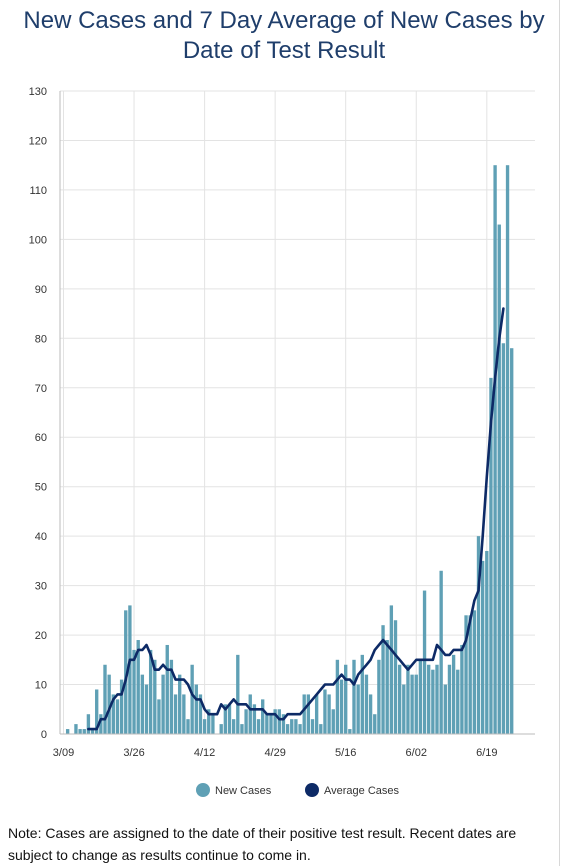 The height and width of the screenshot is (866, 568). I want to click on legend-new-cases-label: New Cases, so click(243, 791).